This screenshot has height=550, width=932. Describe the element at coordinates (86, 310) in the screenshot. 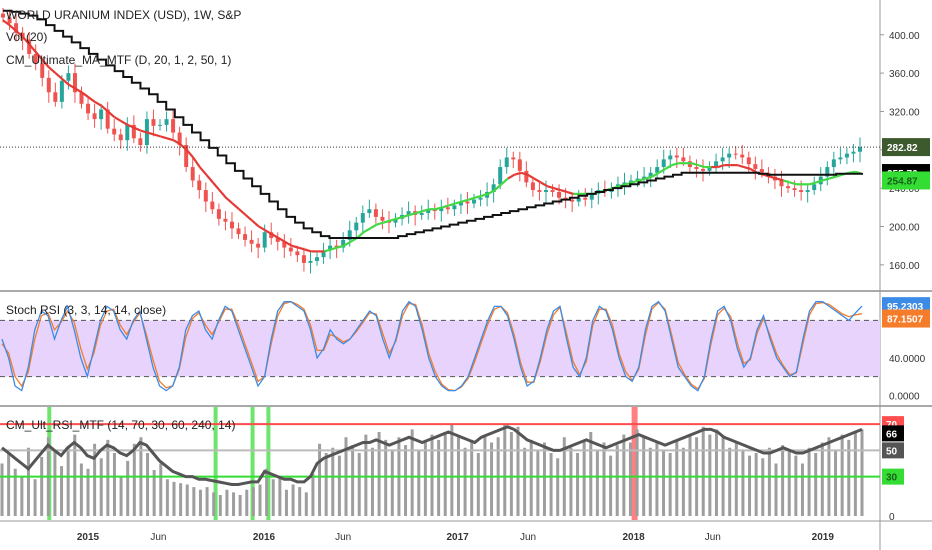

I see `stoch-legend: Stoch RSI (3, 3, 14, 14, close)` at that location.